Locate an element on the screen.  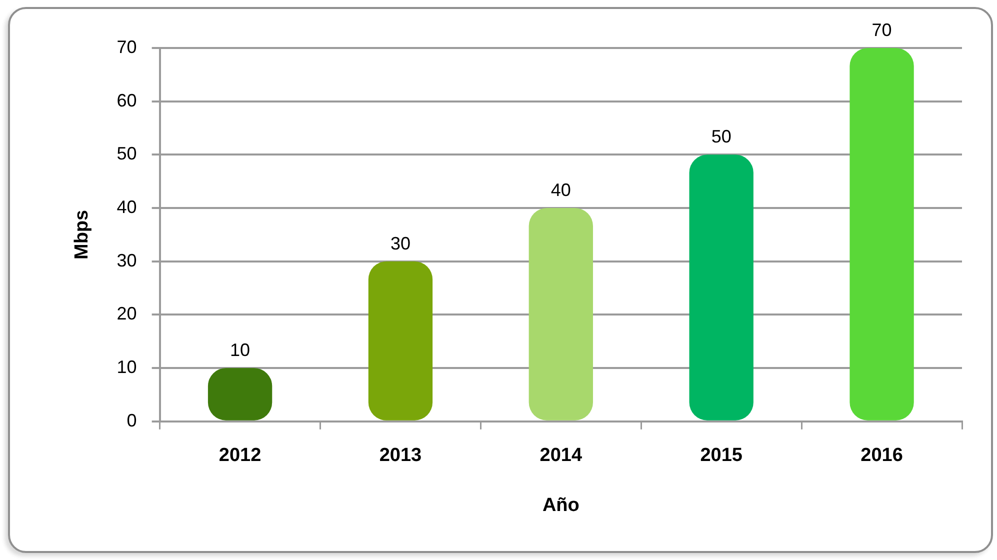
x-tick-label: 2013 is located at coordinates (400, 455).